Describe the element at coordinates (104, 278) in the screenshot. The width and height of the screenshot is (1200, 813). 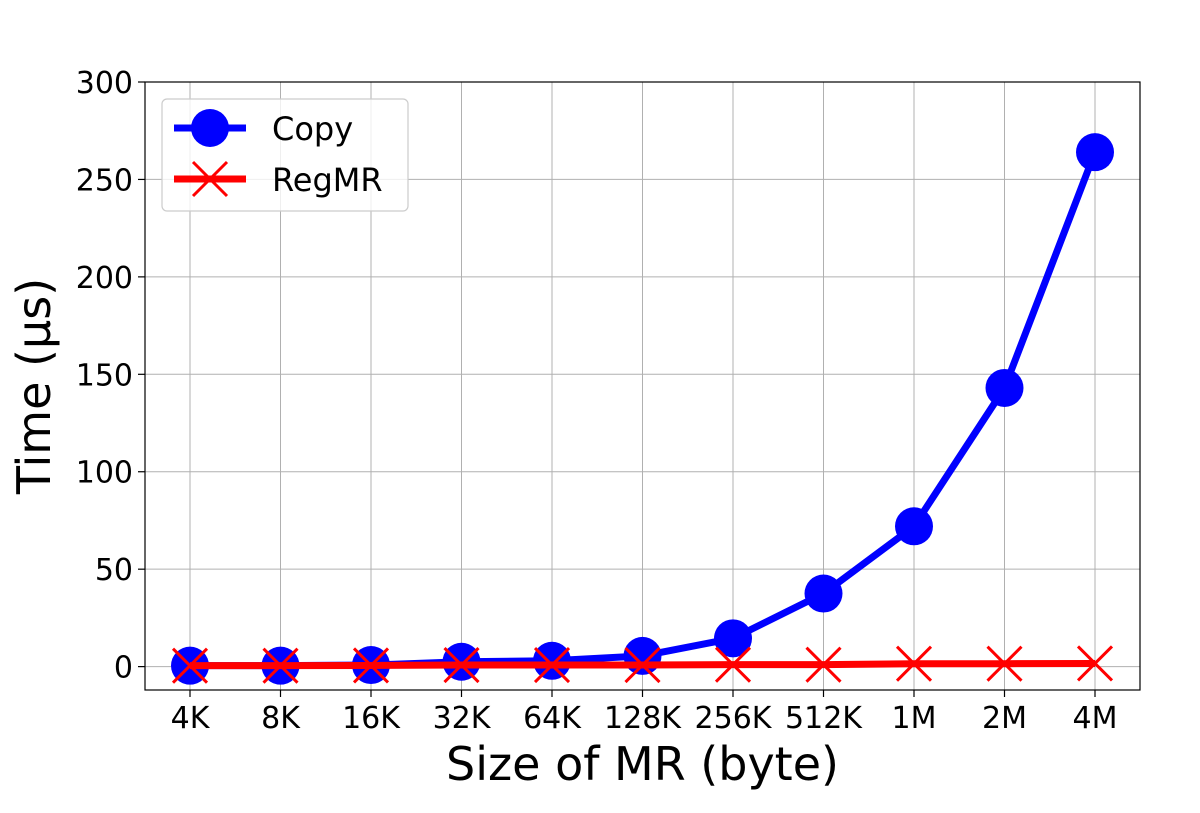
I see `y-tick-label: 200` at that location.